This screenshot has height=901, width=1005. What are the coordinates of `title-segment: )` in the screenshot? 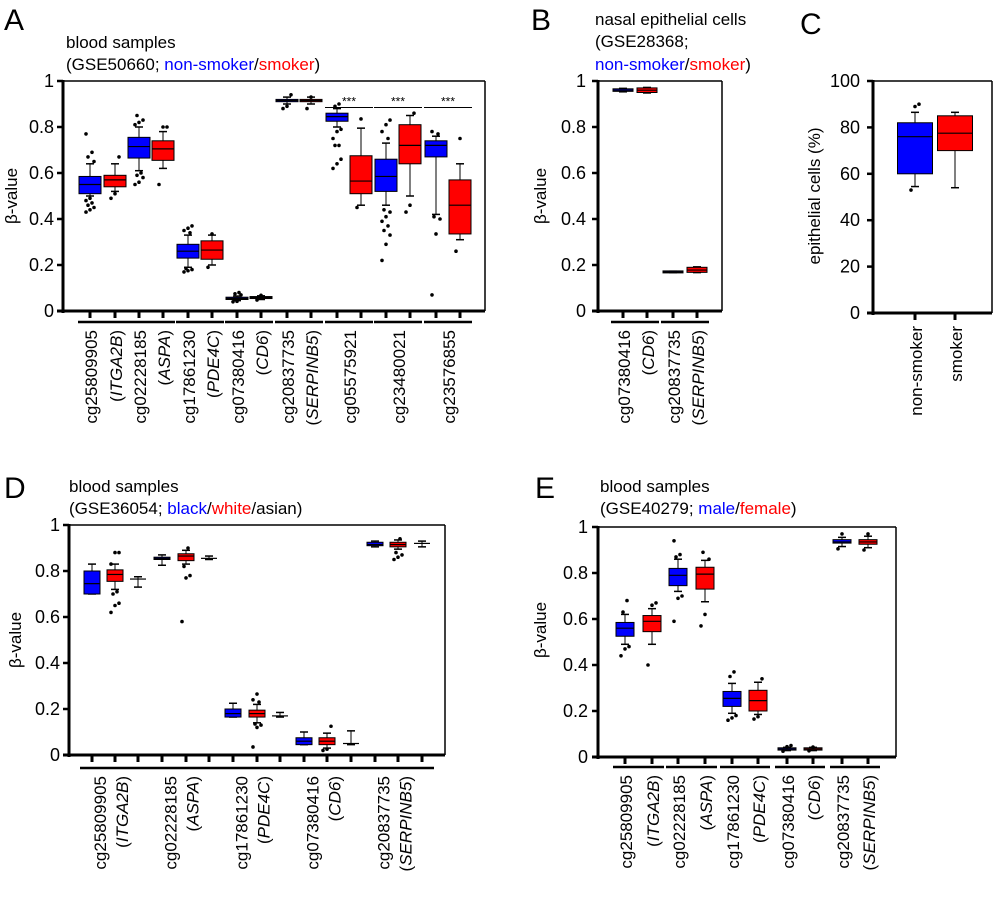 It's located at (794, 508).